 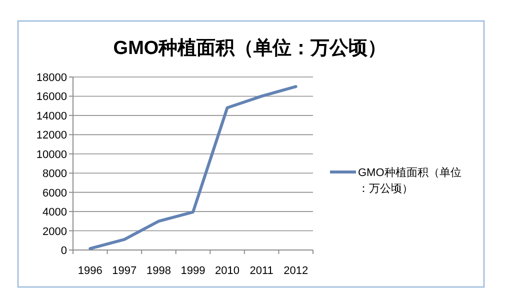 What do you see at coordinates (54, 193) in the screenshot?
I see `y-tick-label: 6000` at bounding box center [54, 193].